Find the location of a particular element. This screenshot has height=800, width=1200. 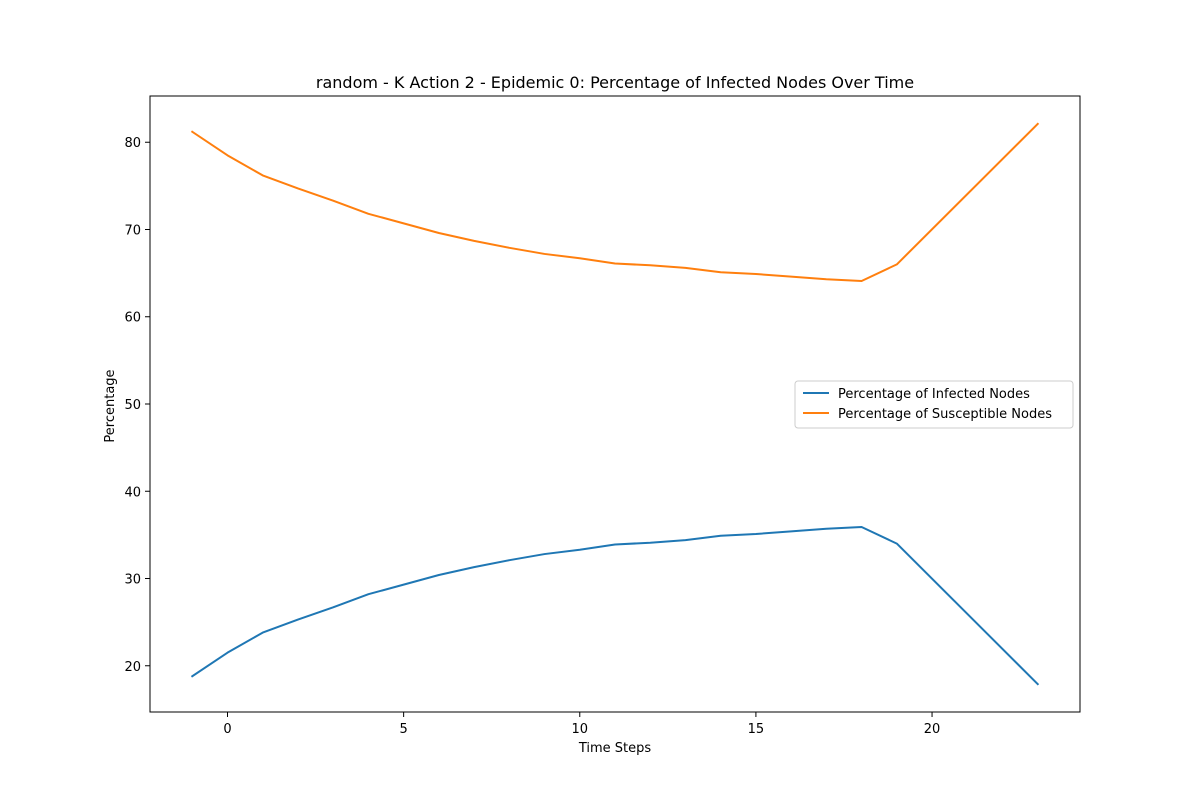

y-tick-label: 70 is located at coordinates (132, 230).